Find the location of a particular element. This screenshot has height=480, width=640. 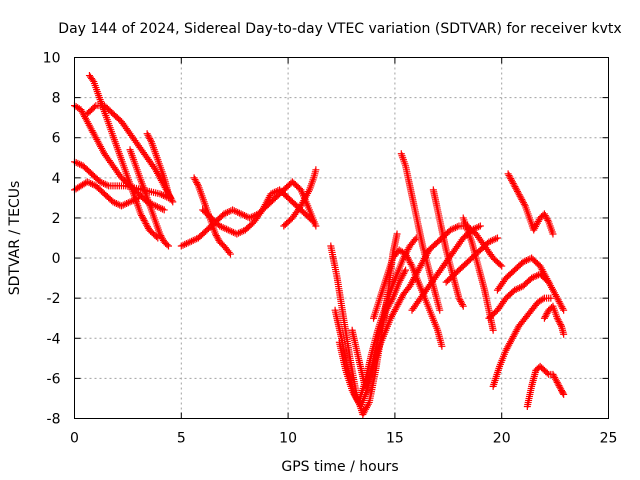

x-axis-label: GPS time / hours is located at coordinates (339, 467).